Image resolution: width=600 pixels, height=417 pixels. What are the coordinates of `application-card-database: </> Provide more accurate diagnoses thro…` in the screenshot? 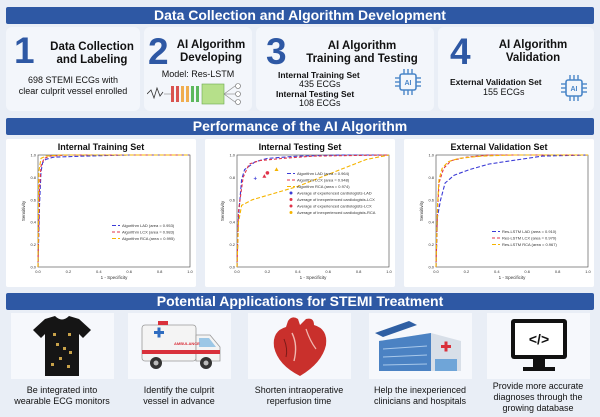 It's located at (538, 361).